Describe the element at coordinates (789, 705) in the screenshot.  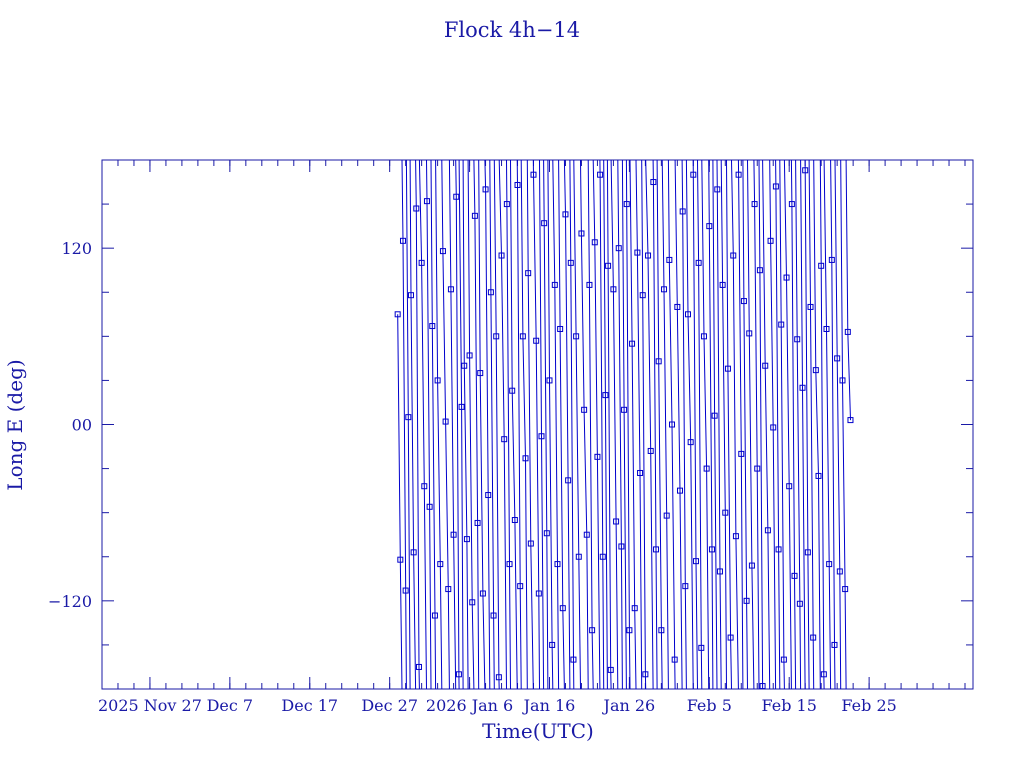
I see `x-tick-label: Feb 15` at that location.